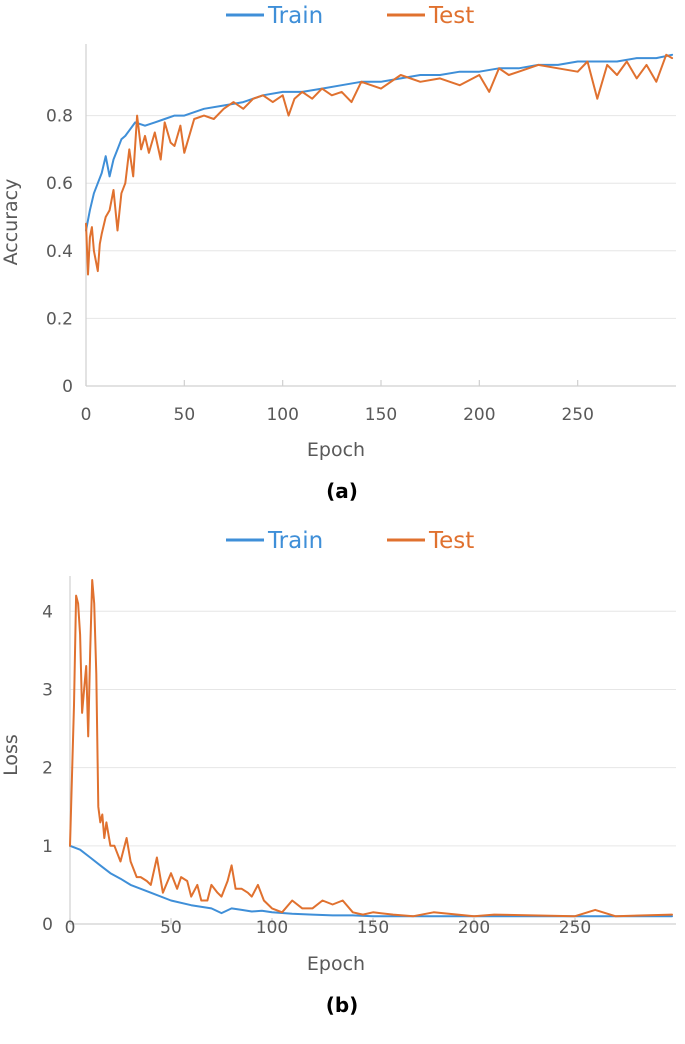 The height and width of the screenshot is (1044, 685). Describe the element at coordinates (59, 117) in the screenshot. I see `y-tick-label: 0.8` at that location.